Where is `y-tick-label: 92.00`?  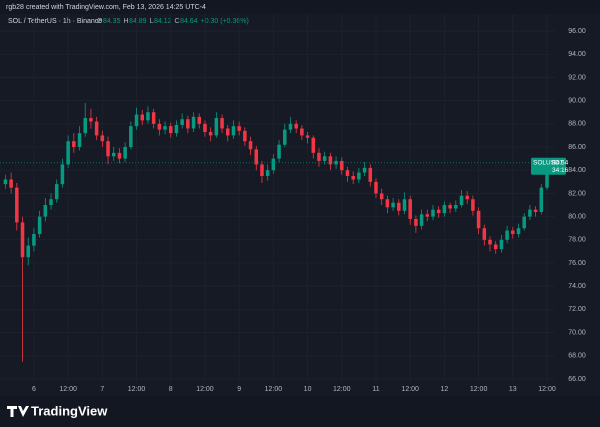
y-tick-label: 92.00 is located at coordinates (577, 77).